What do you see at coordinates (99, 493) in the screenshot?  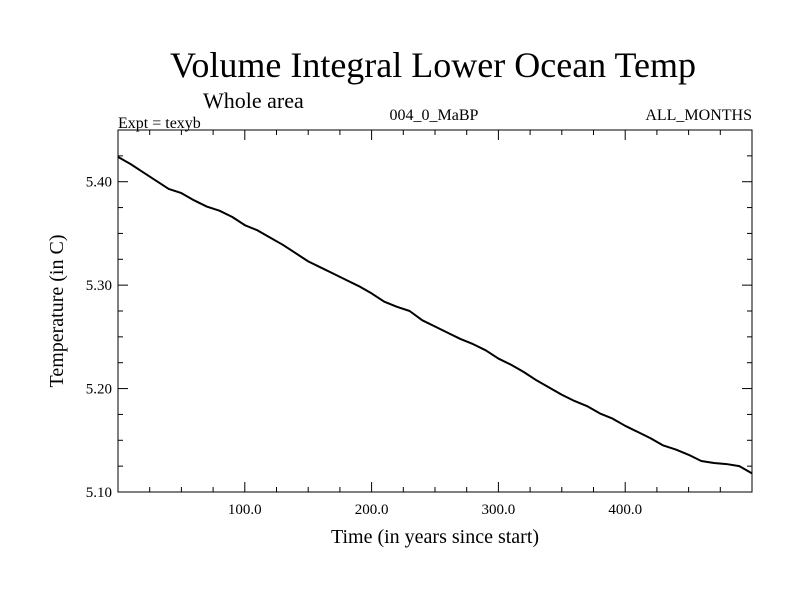 I see `y-tick-label: 5.10` at bounding box center [99, 493].